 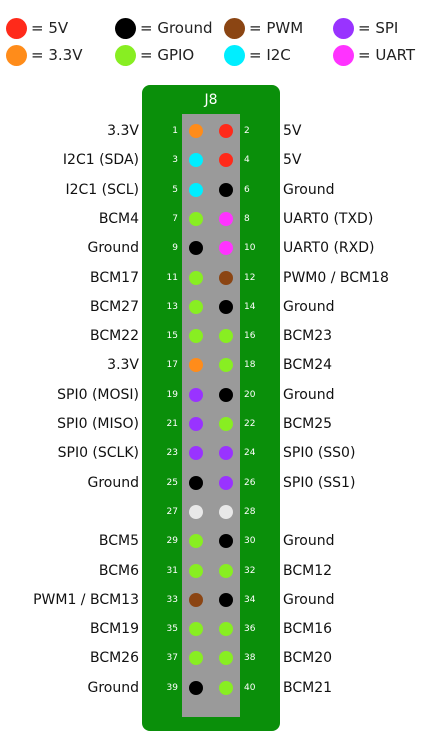 I want to click on pin-1-label: 3.3V, so click(x=123, y=131).